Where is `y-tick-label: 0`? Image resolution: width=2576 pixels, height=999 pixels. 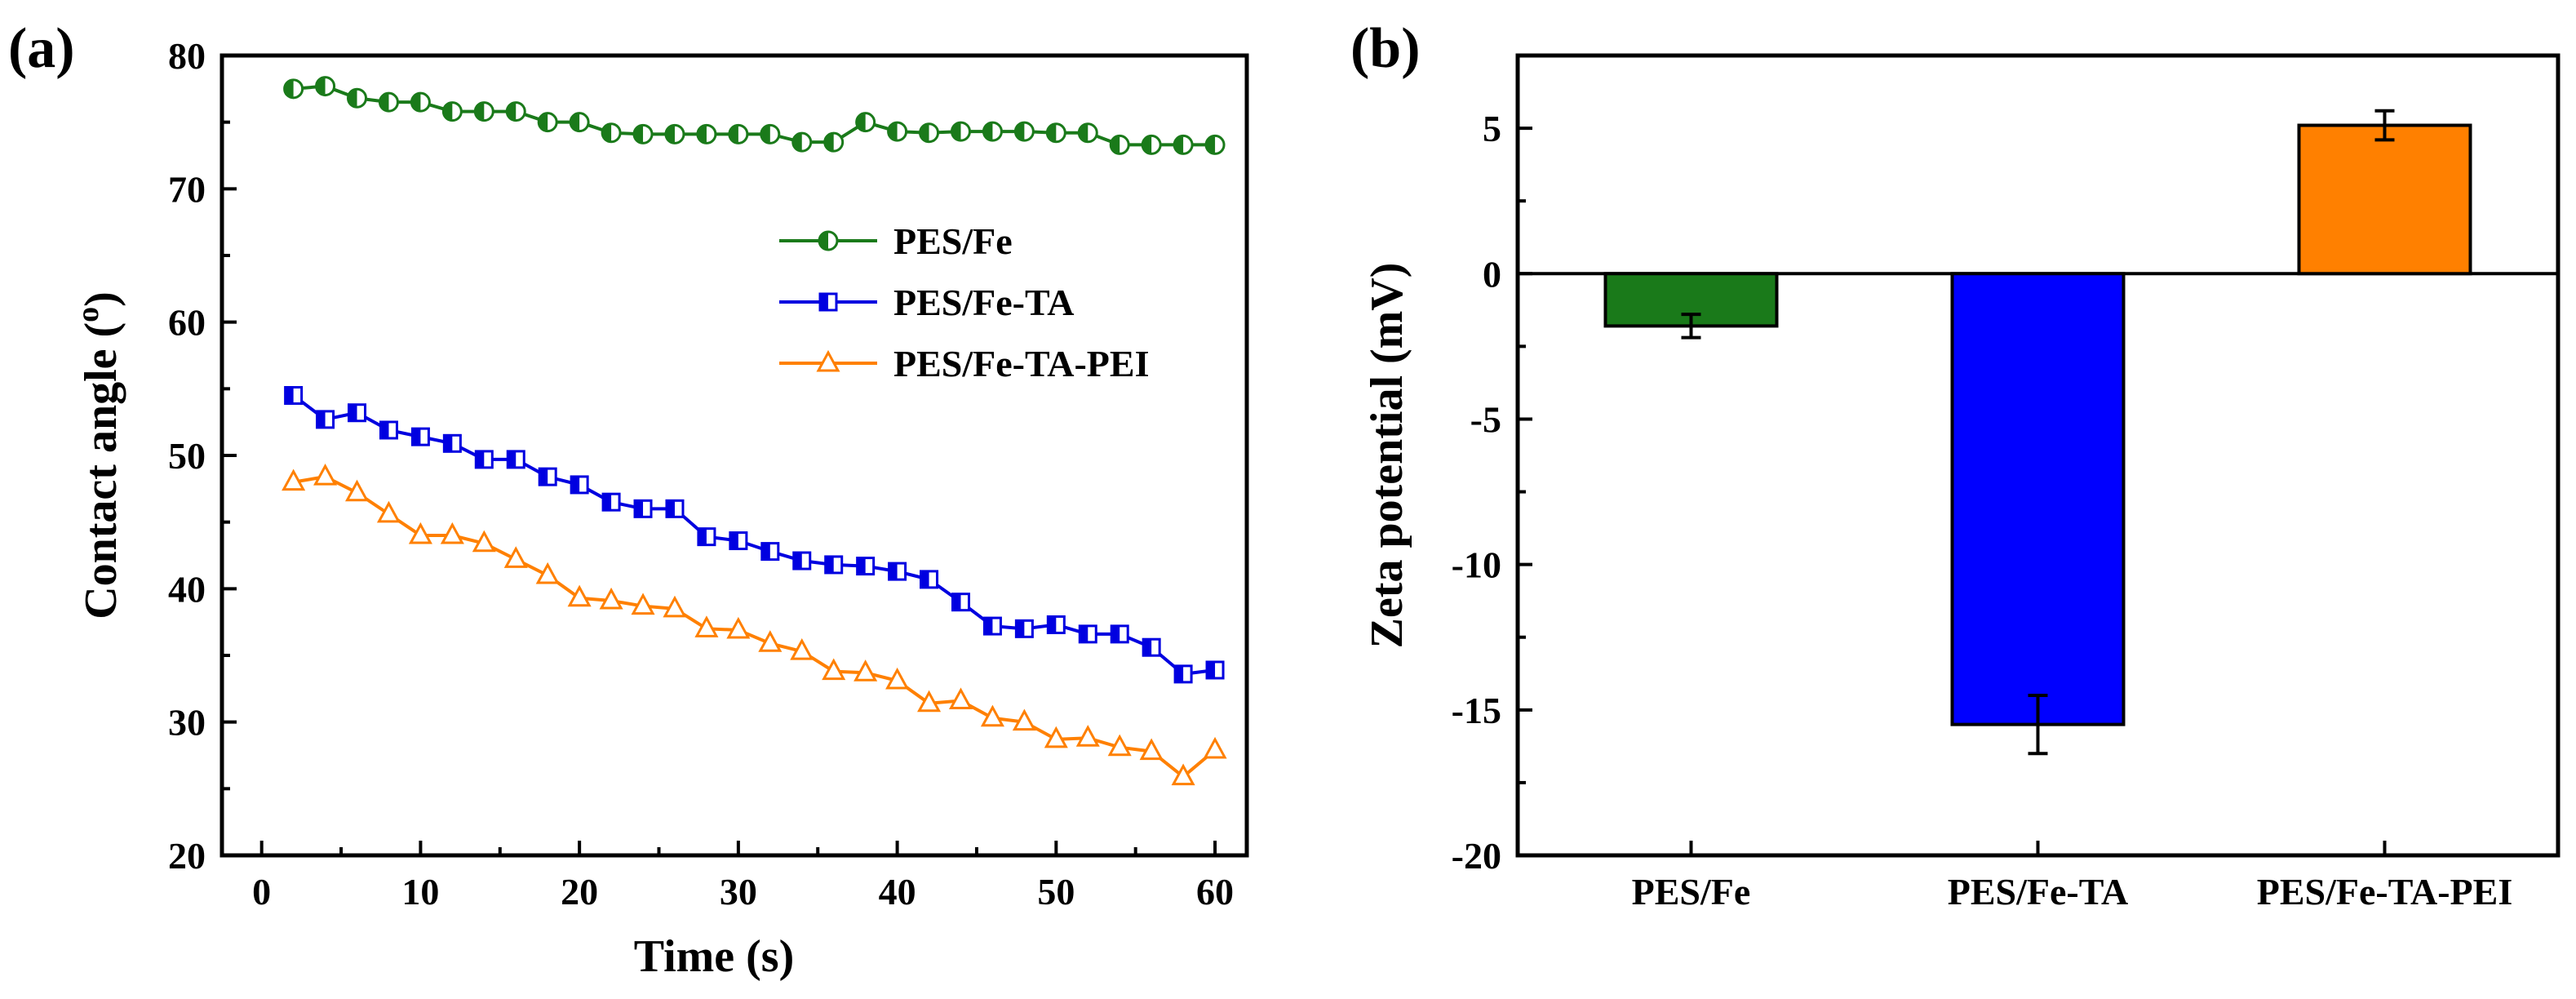 y-tick-label: 0 is located at coordinates (1492, 274).